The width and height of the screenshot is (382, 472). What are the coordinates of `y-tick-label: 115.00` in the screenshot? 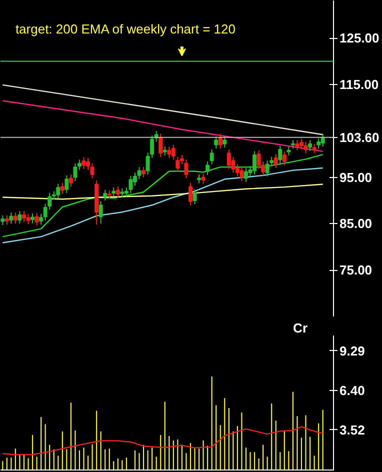 It's located at (359, 84).